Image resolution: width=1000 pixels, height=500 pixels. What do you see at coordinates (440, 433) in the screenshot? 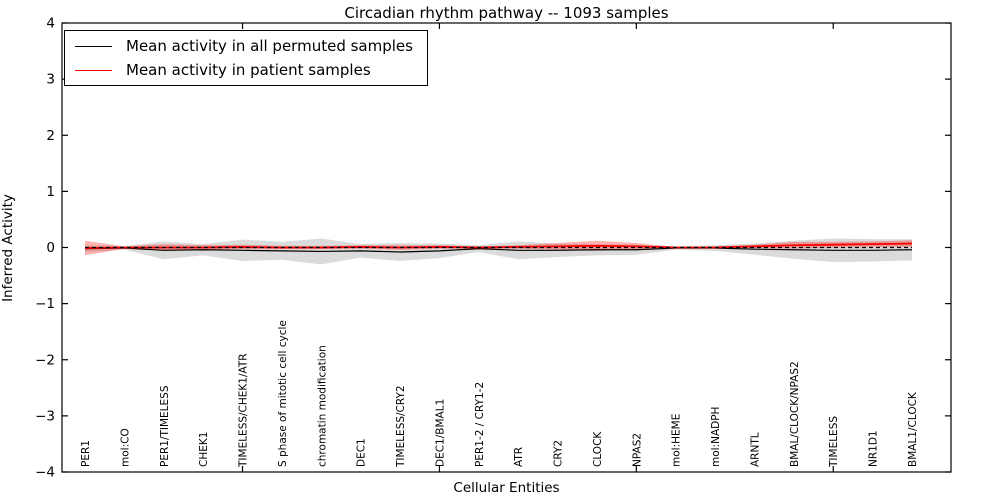
I see `x-tick-label: DEC1/BMAL1` at bounding box center [440, 433].